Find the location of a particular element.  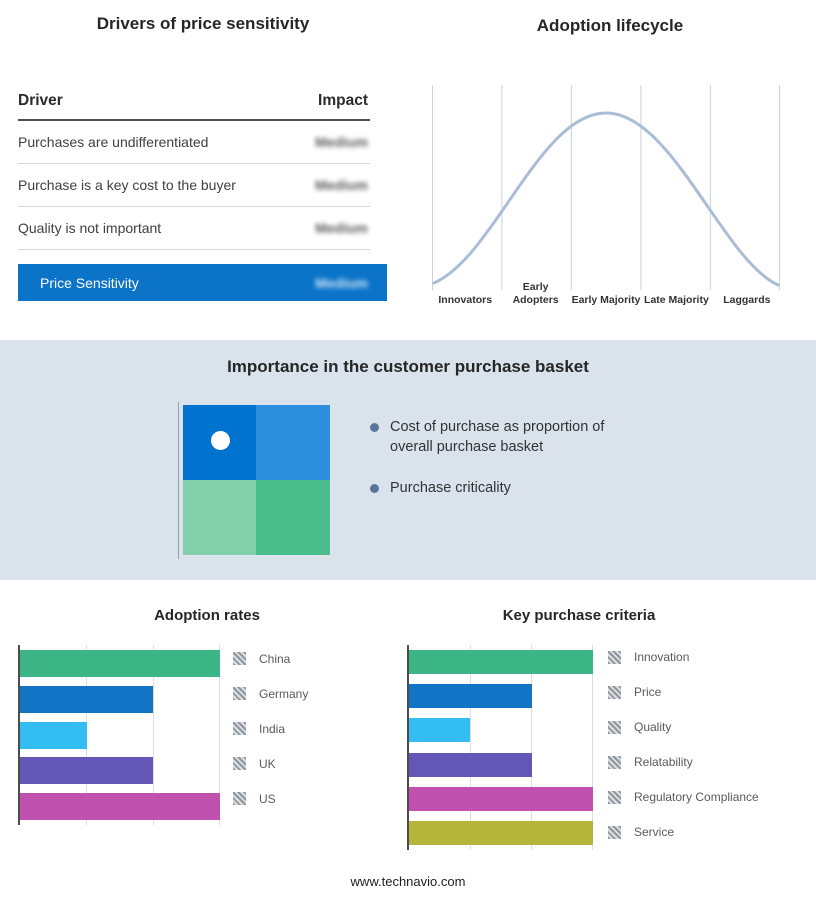

quadrant-axis-line is located at coordinates (178, 480).